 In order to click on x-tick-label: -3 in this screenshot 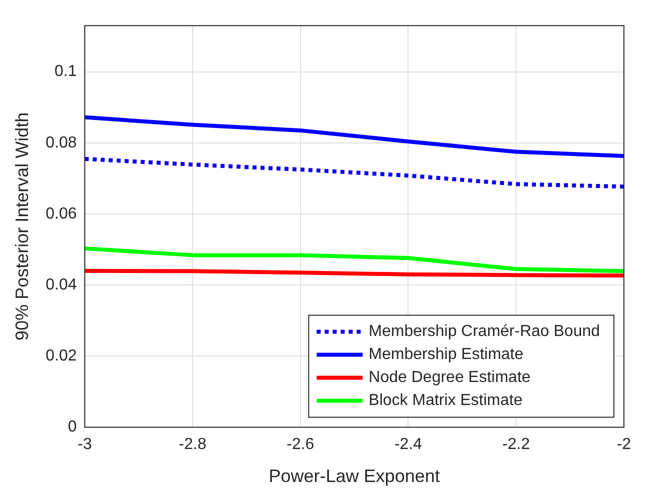, I will do `click(85, 445)`.